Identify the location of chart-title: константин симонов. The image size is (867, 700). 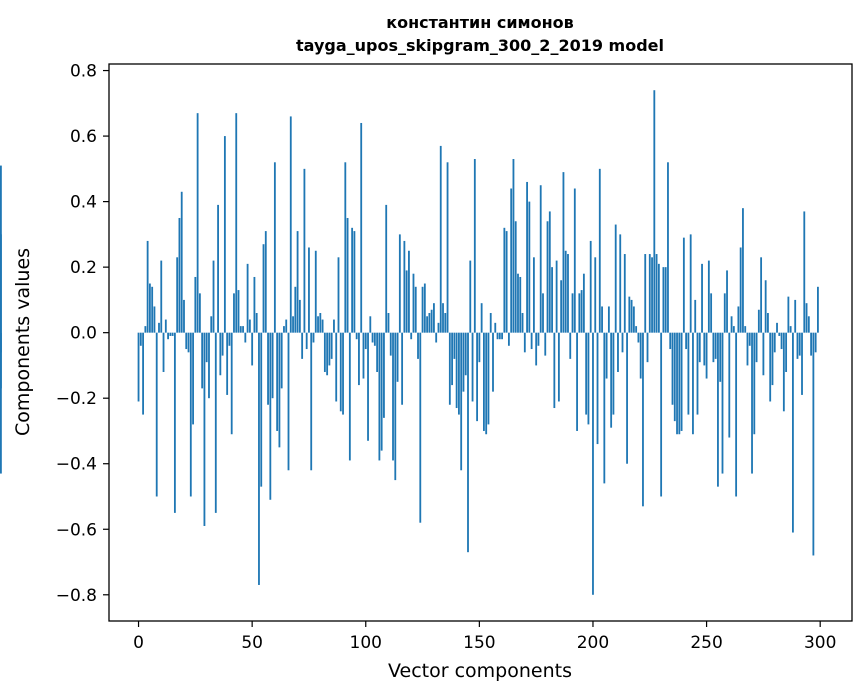
(480, 22).